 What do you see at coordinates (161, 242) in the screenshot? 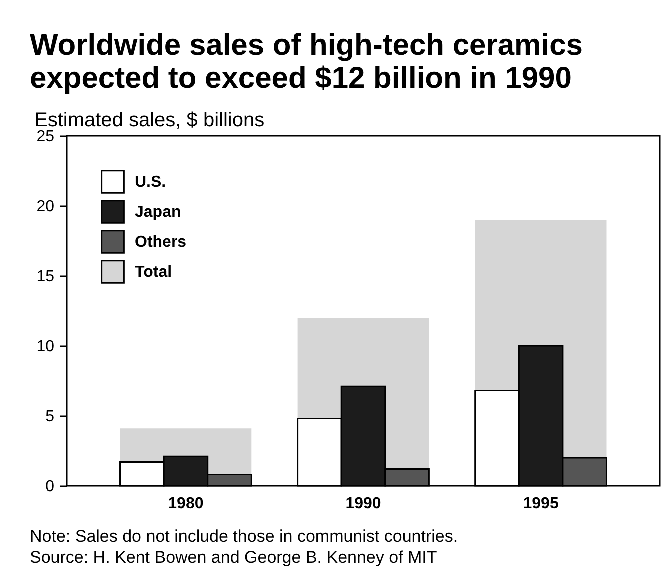
I see `legend-label: Others` at bounding box center [161, 242].